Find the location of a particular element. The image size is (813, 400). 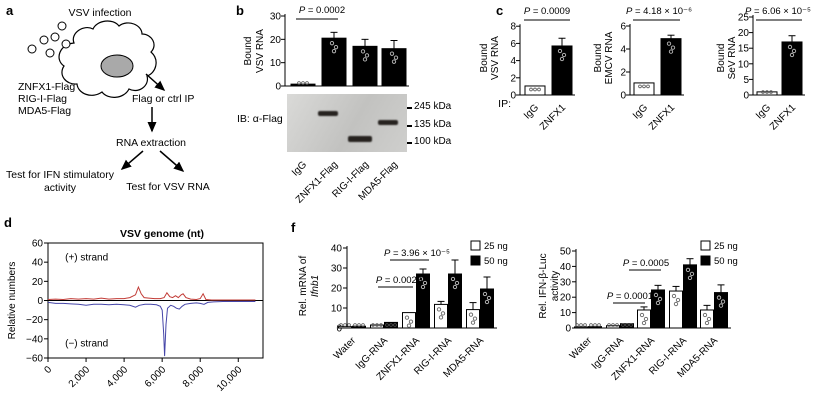

construct-znfx1-flag: ZNFX1-Flag is located at coordinates (46, 87).